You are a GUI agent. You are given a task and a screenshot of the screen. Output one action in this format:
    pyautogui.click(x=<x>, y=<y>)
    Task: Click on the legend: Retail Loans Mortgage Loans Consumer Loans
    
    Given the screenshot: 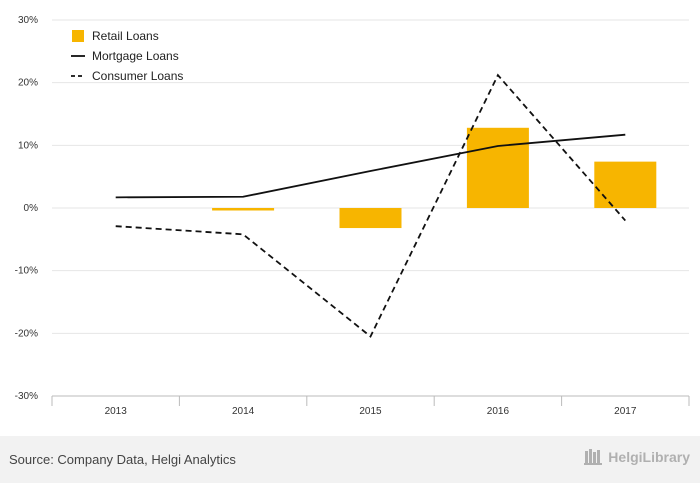 What is the action you would take?
    pyautogui.click(x=127, y=56)
    